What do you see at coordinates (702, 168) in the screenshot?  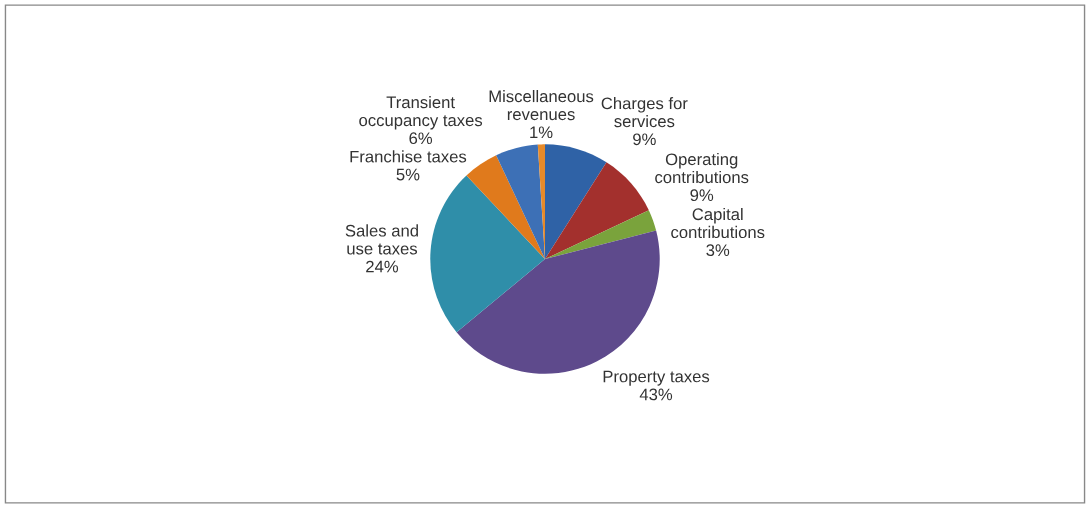 I see `slice-label: Operating contributions` at bounding box center [702, 168].